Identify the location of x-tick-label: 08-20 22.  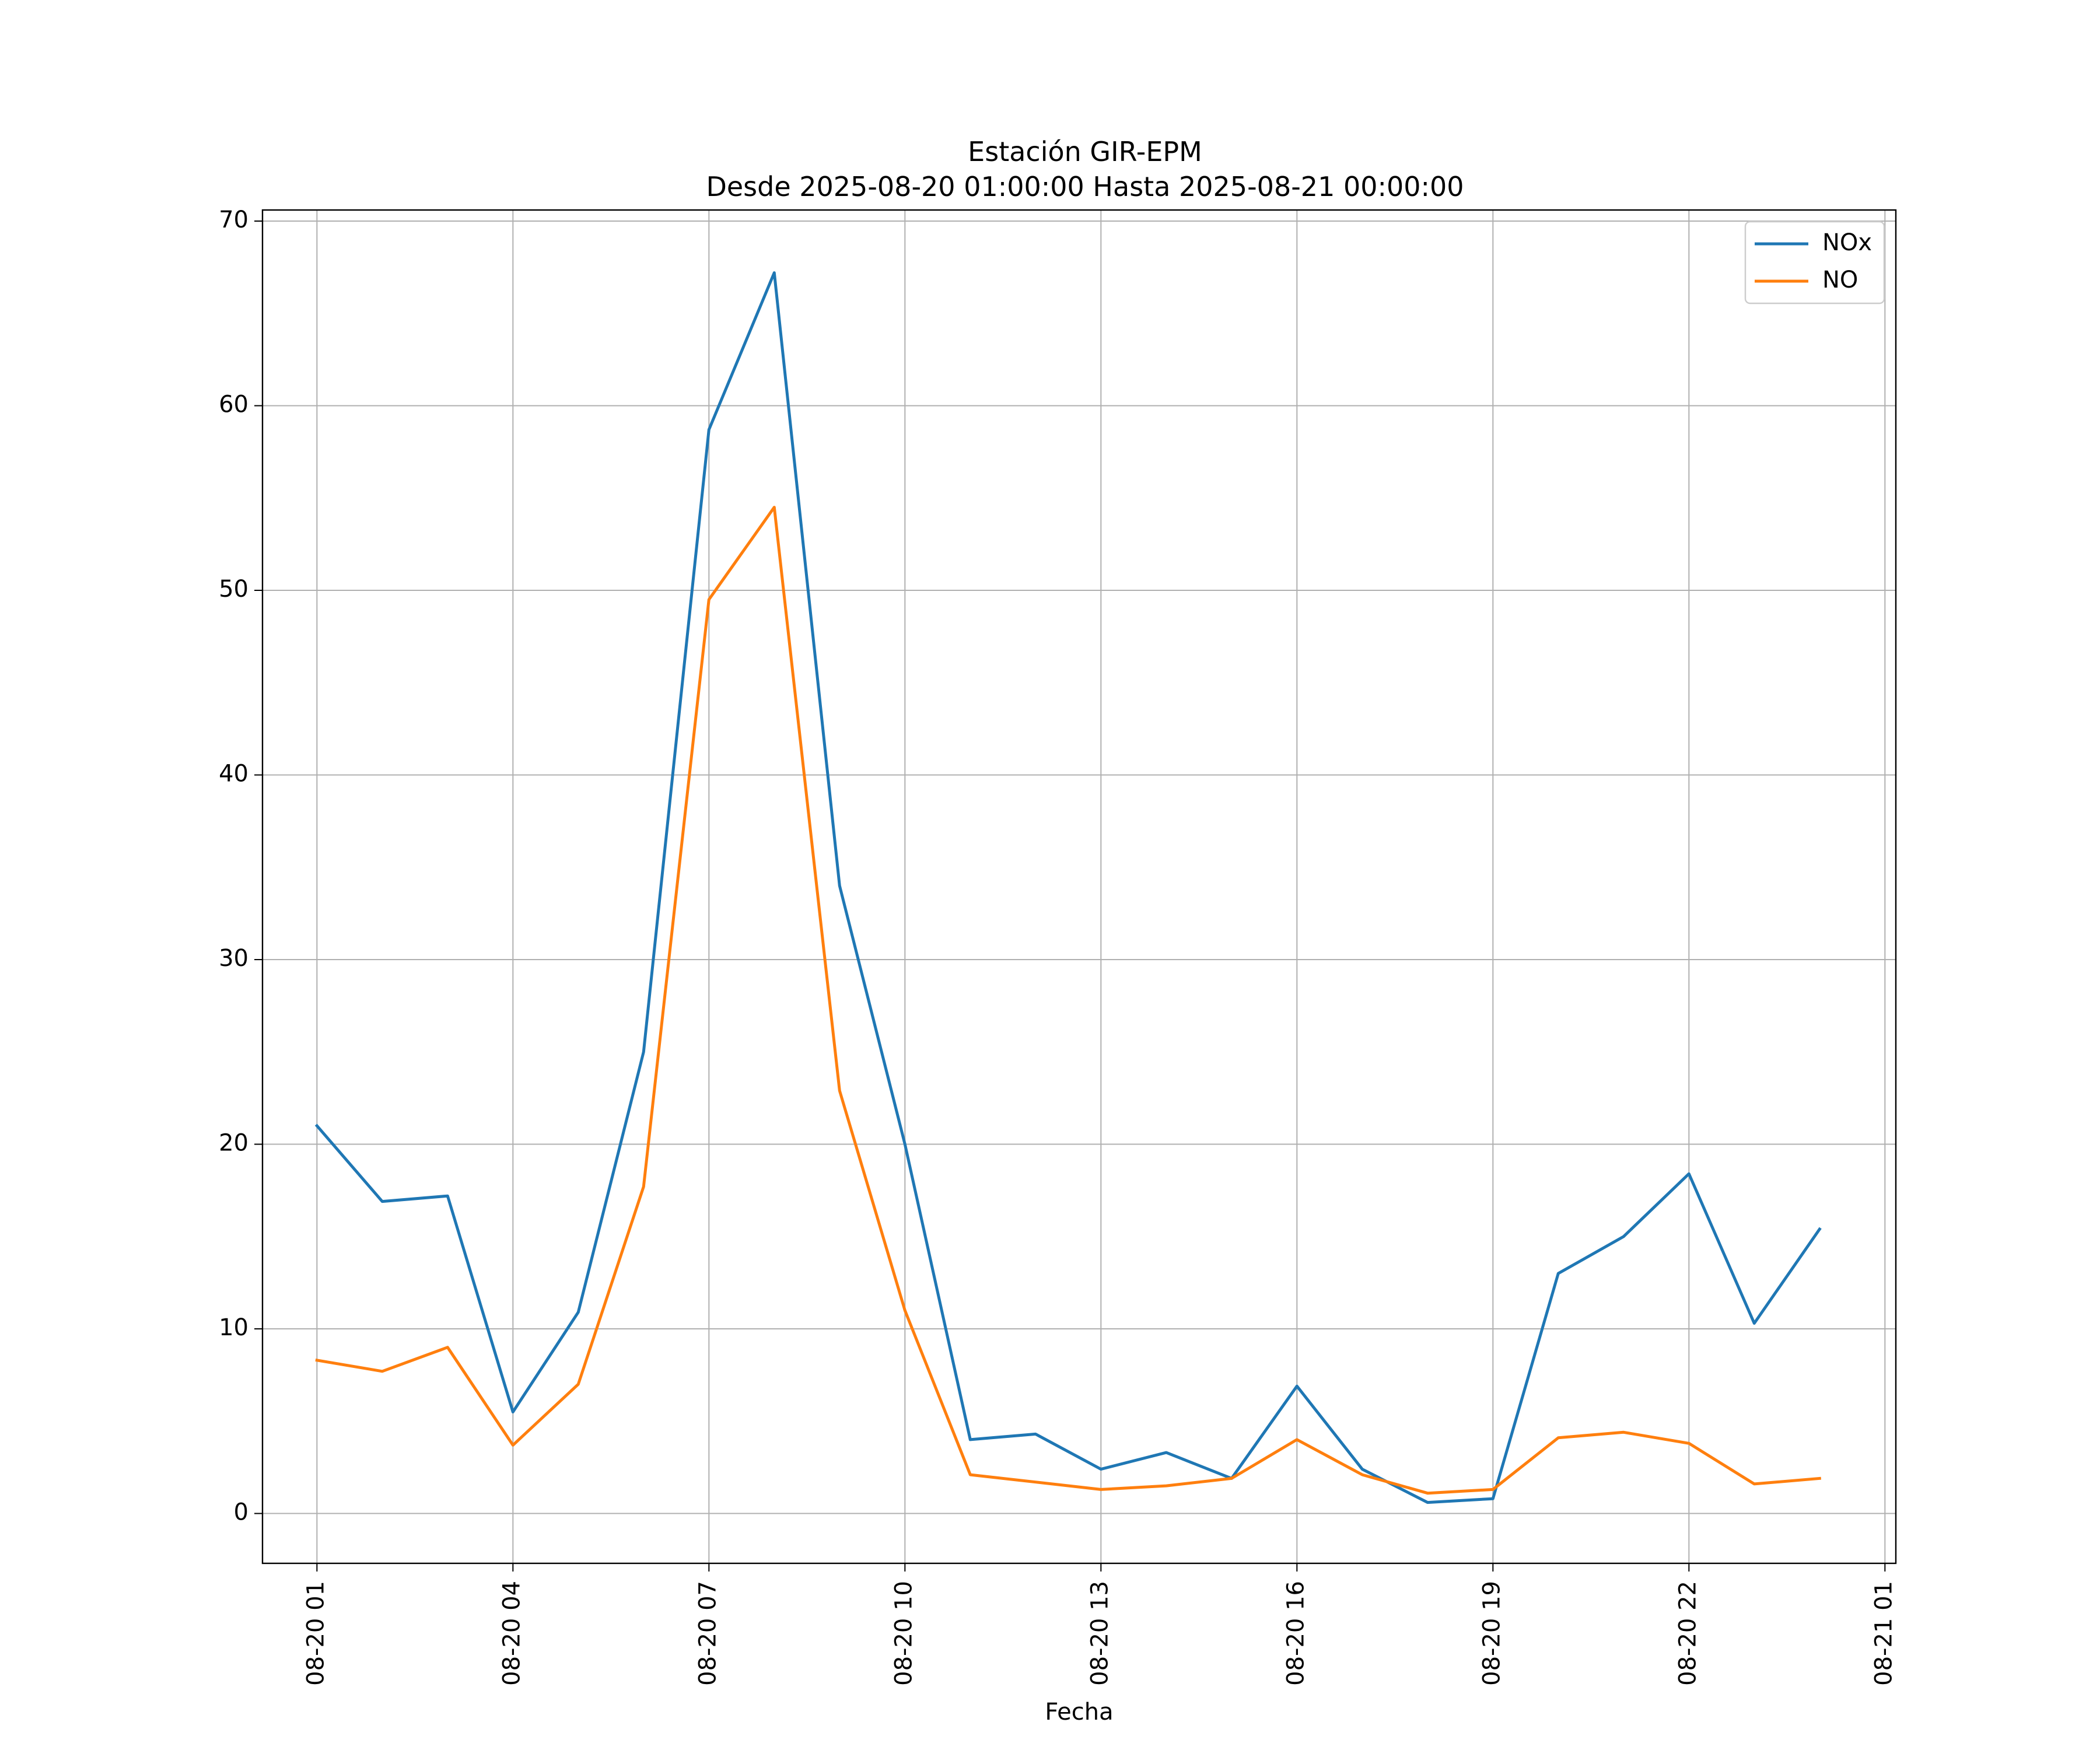
(1687, 1633).